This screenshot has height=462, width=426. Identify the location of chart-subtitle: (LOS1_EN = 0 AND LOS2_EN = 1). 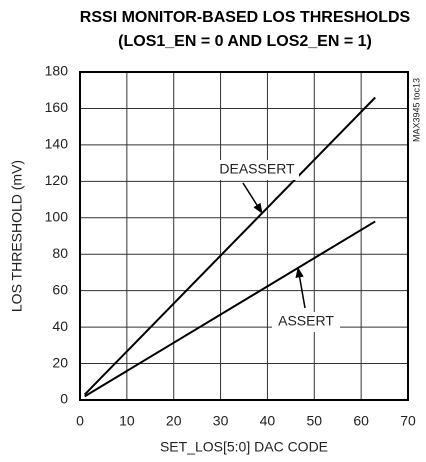
(245, 41).